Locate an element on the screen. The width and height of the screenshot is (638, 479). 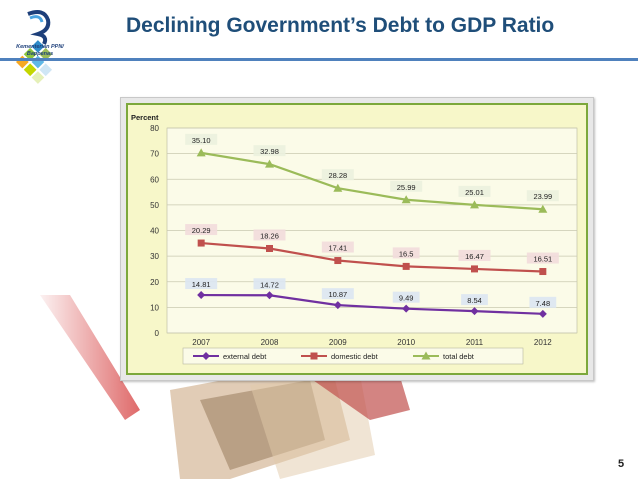
x-tick-label: 2008 is located at coordinates (270, 342).